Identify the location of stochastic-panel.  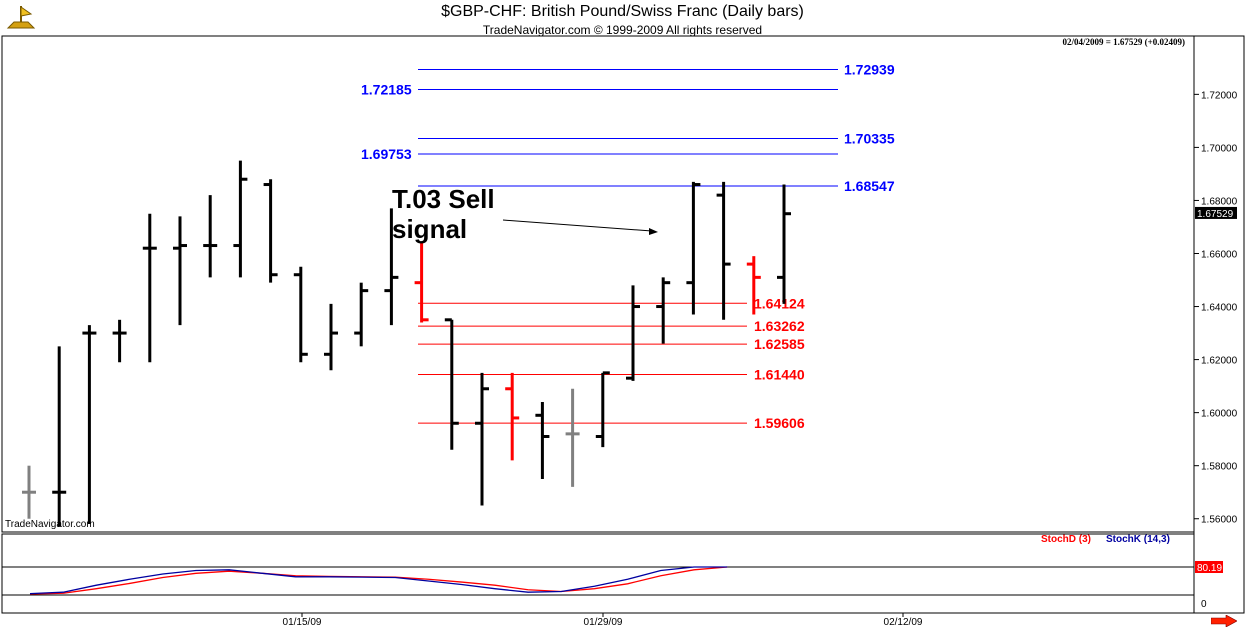
(598, 573).